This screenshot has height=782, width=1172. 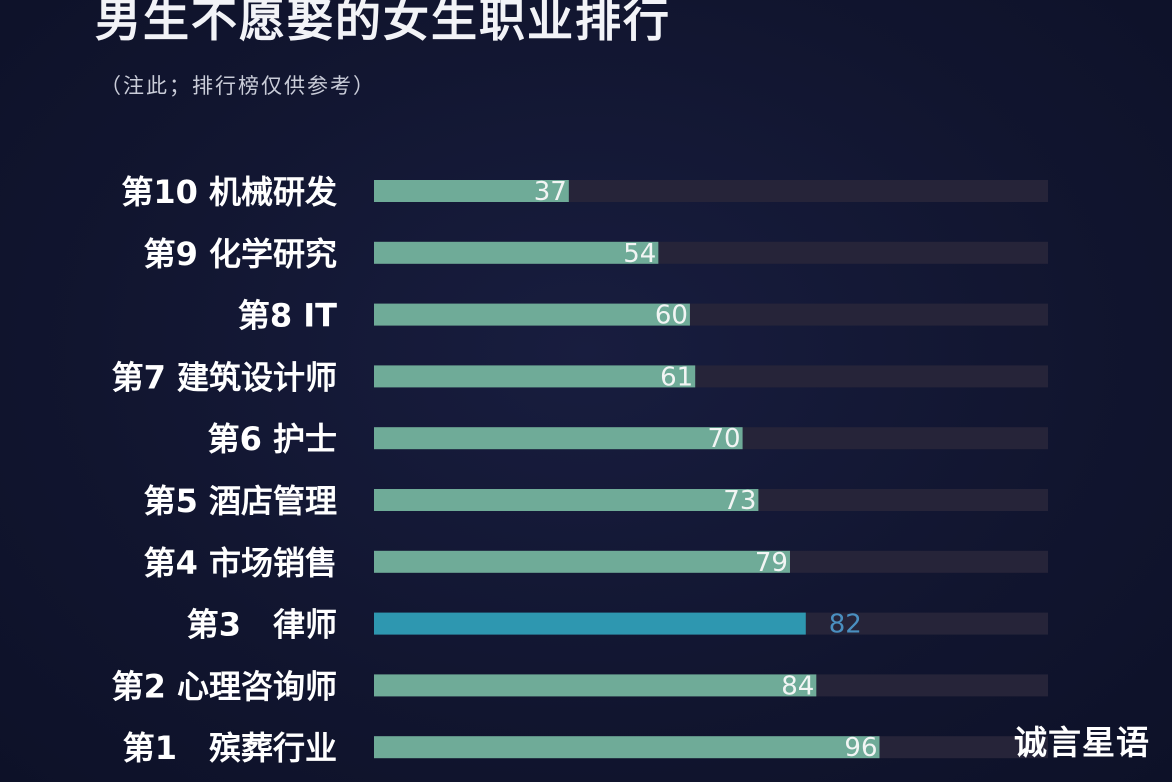 What do you see at coordinates (238, 86) in the screenshot?
I see `chart-subtitle: （注此；排行榜仅供参考）` at bounding box center [238, 86].